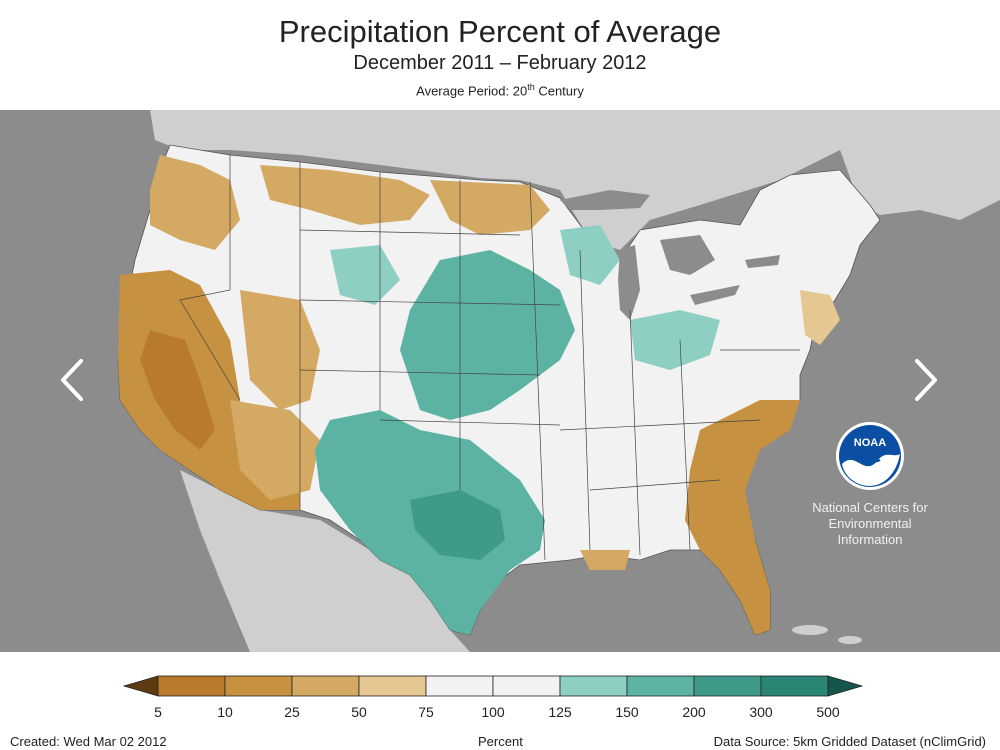 The image size is (1000, 750). What do you see at coordinates (359, 712) in the screenshot?
I see `legend-tick-label: 50` at bounding box center [359, 712].